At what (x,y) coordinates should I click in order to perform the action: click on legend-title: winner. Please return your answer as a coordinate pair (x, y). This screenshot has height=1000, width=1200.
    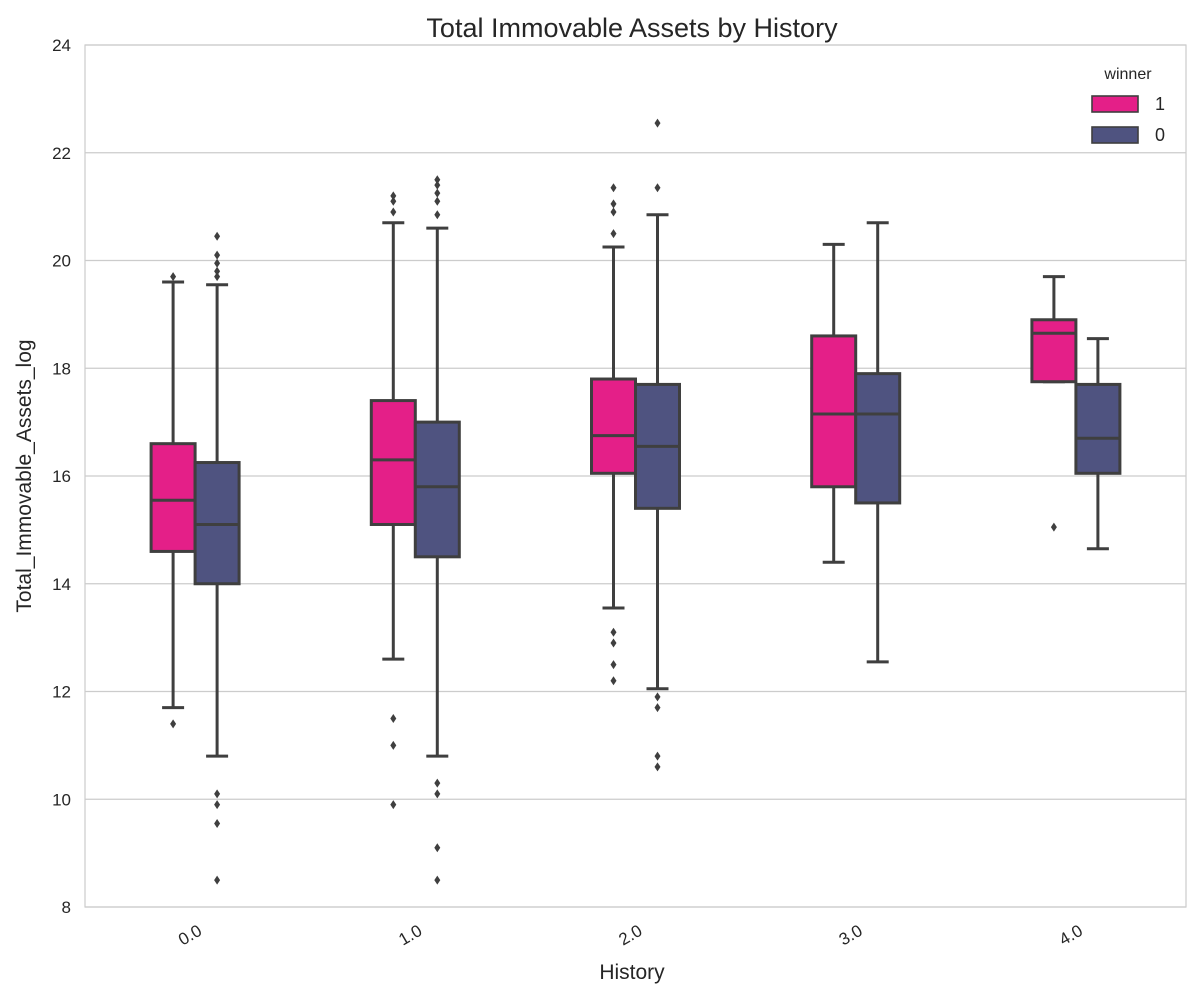
    Looking at the image, I should click on (1127, 74).